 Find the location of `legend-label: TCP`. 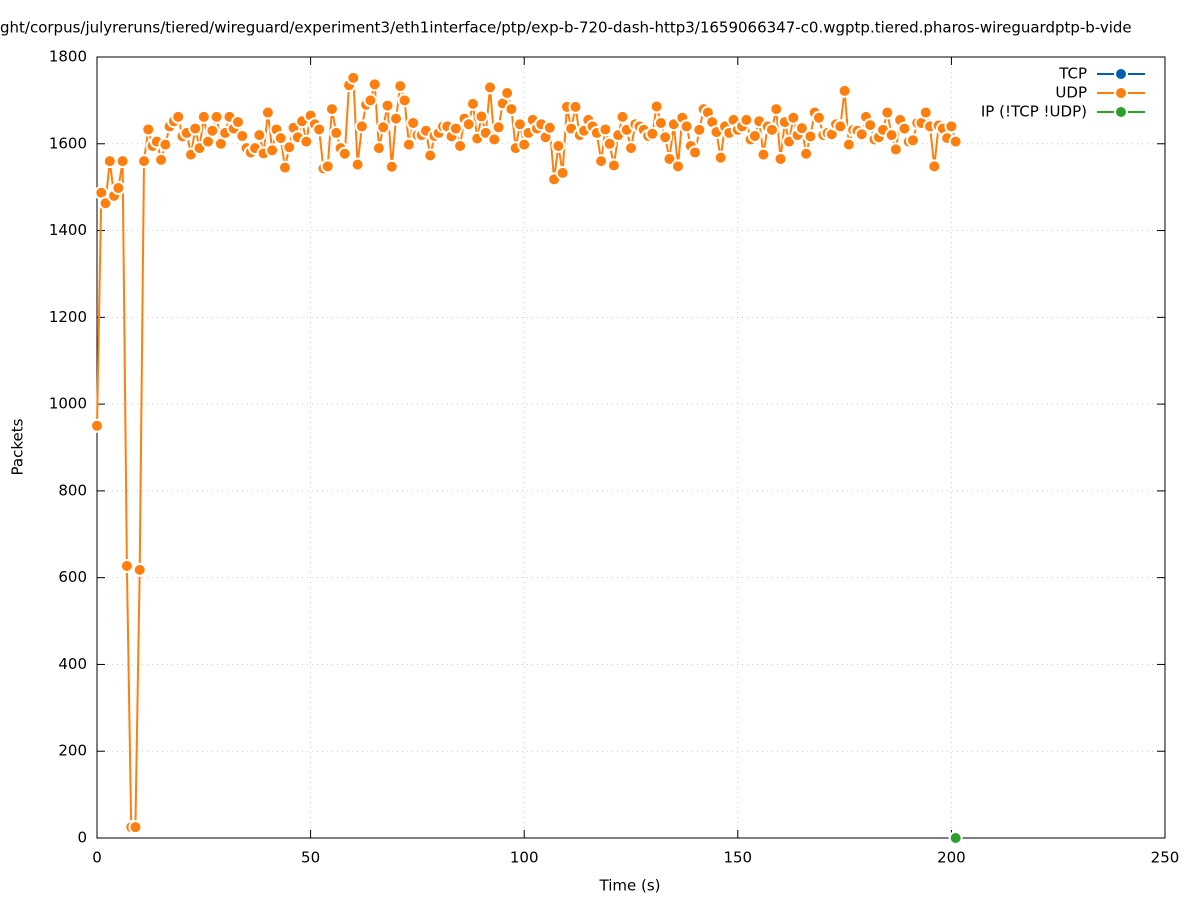

legend-label: TCP is located at coordinates (1072, 74).